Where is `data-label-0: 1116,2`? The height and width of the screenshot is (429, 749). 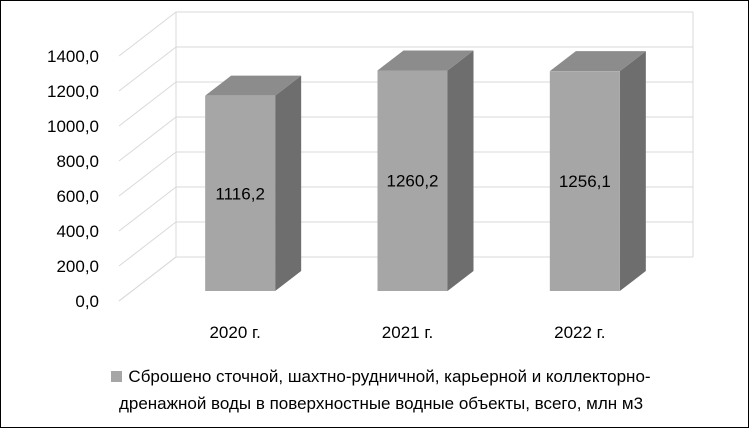
data-label-0: 1116,2 is located at coordinates (239, 193).